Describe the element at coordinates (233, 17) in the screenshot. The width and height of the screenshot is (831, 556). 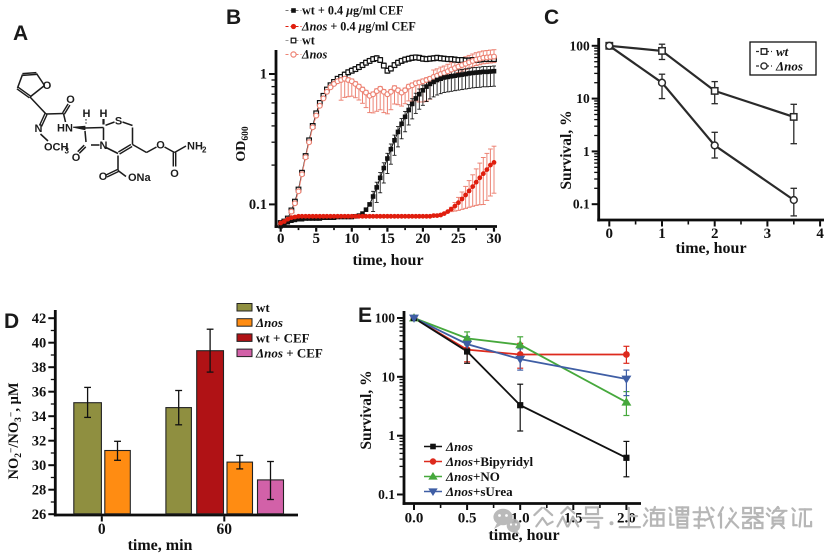
I see `svg-text: B` at that location.